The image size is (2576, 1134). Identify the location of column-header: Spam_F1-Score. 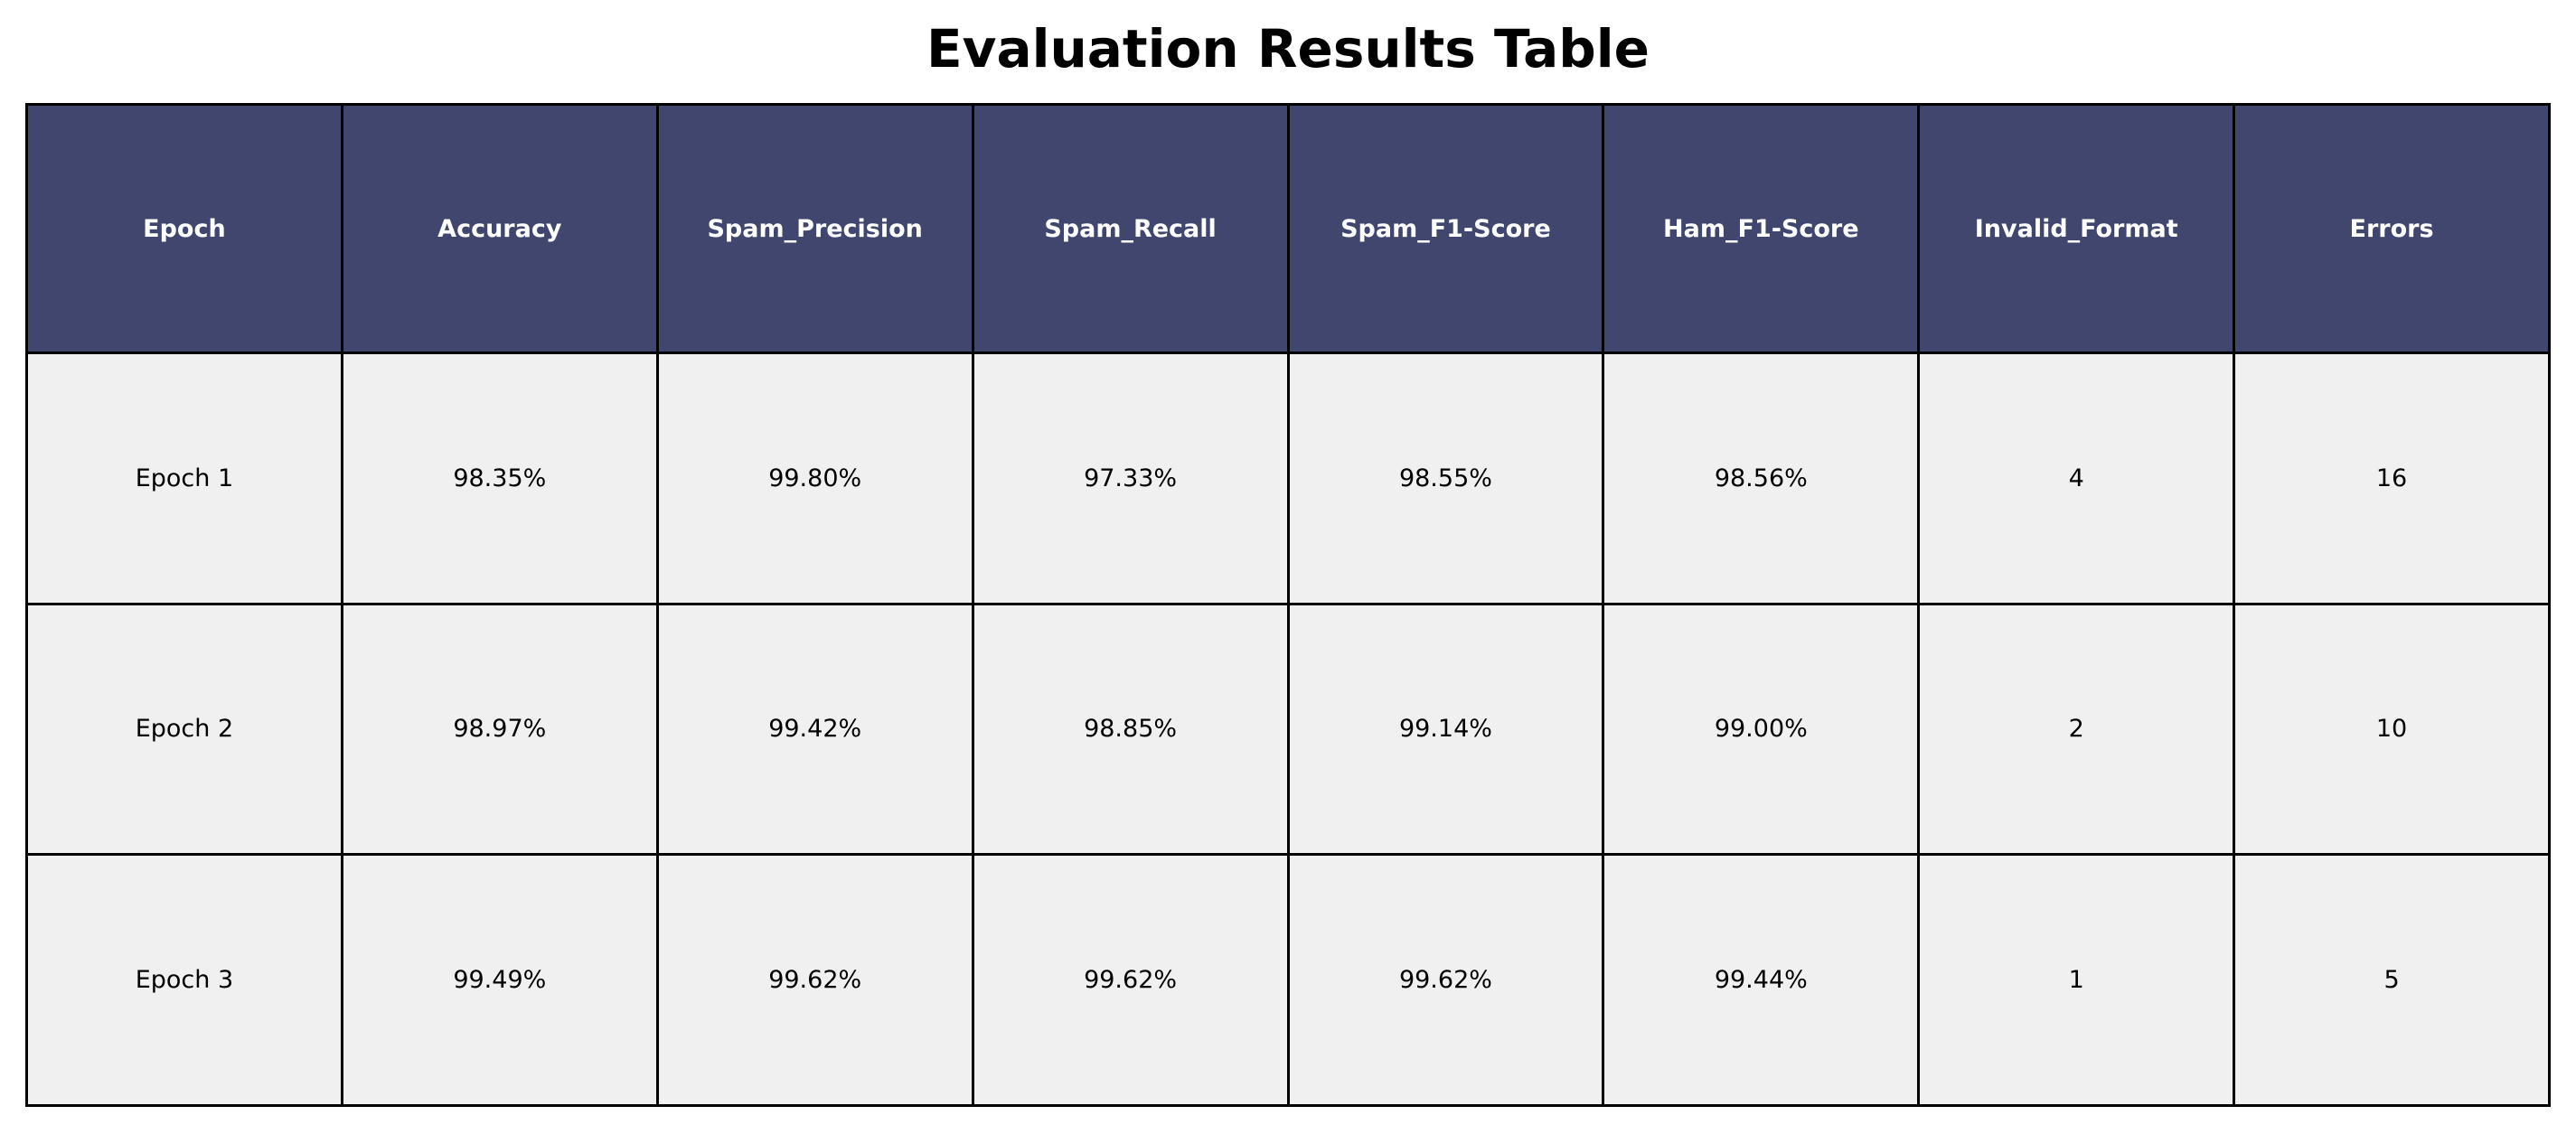
(1446, 228).